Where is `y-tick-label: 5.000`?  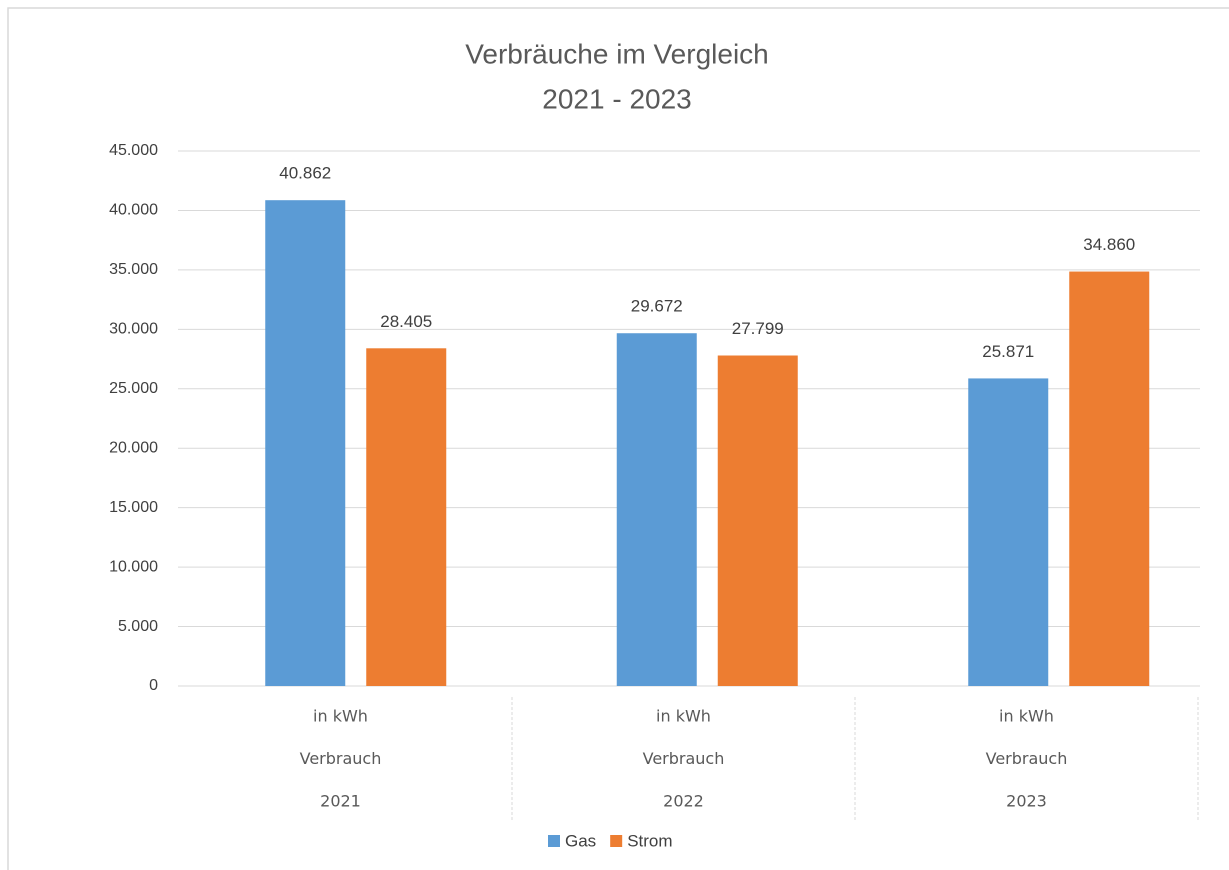 y-tick-label: 5.000 is located at coordinates (138, 626).